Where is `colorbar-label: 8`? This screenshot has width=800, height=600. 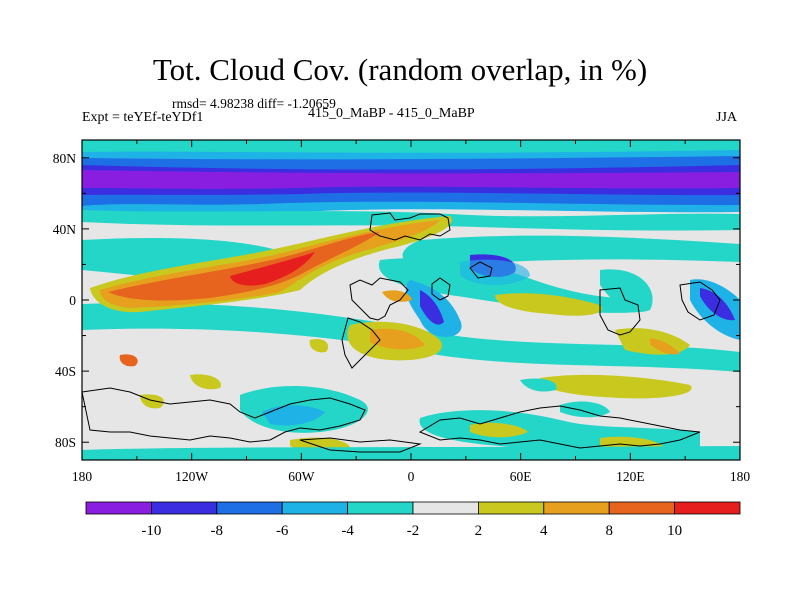
colorbar-label: 8 is located at coordinates (609, 531).